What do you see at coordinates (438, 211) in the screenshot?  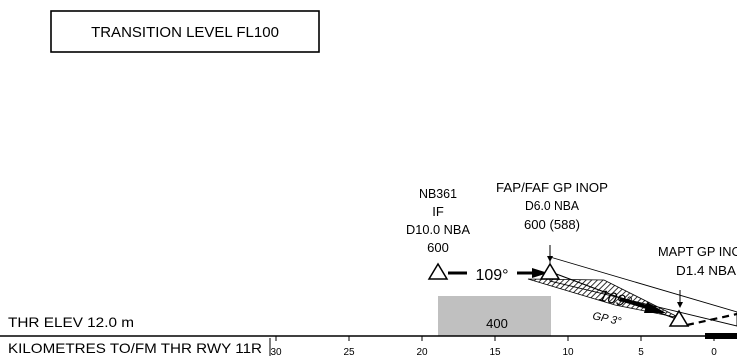 I see `if-fix-line-2: IF` at bounding box center [438, 211].